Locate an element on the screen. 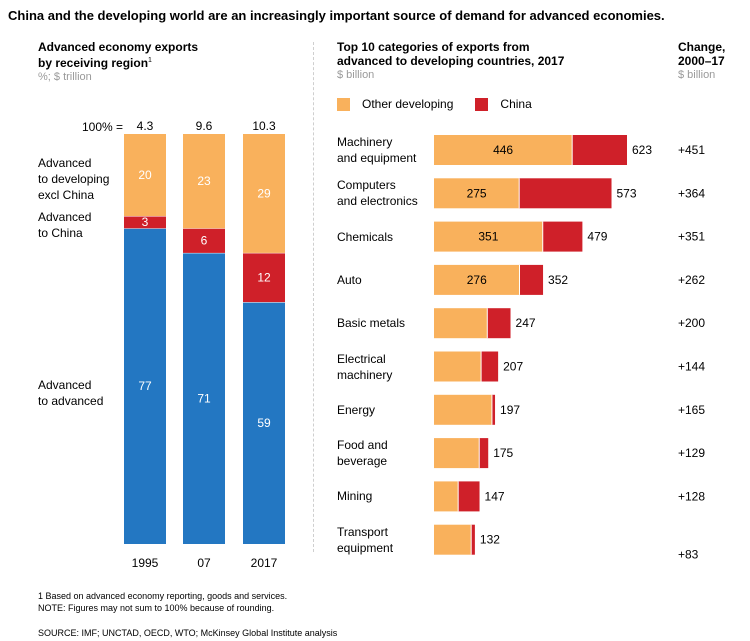 The height and width of the screenshot is (641, 750). bar-advanced-1995 is located at coordinates (145, 386).